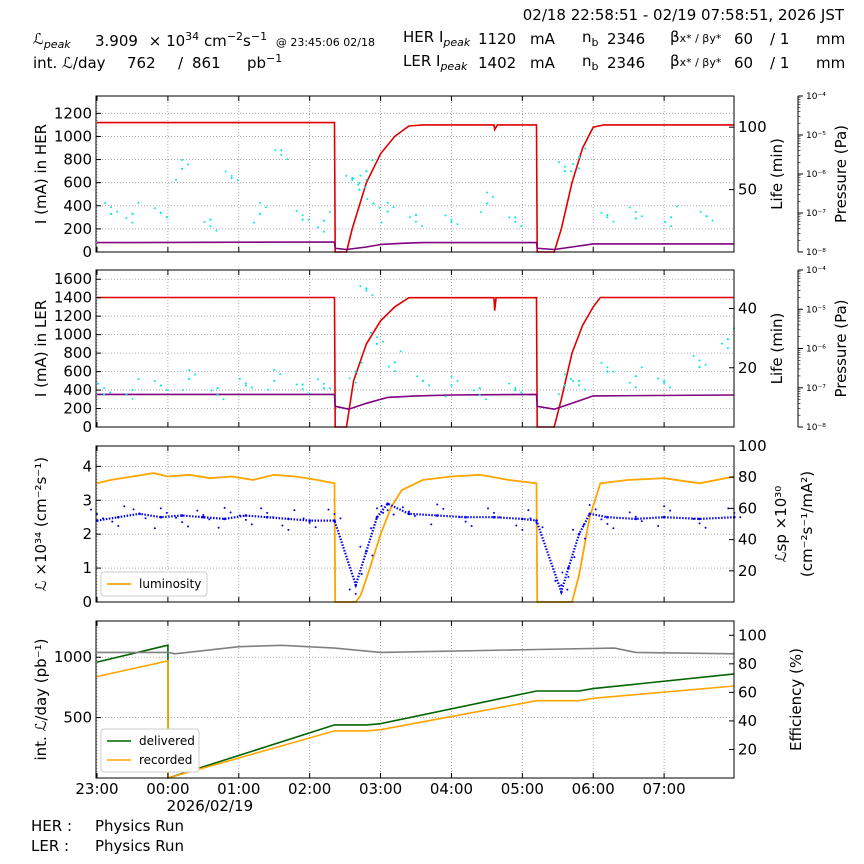 The image size is (864, 864). I want to click on her-peak-sub: peak, so click(457, 42).